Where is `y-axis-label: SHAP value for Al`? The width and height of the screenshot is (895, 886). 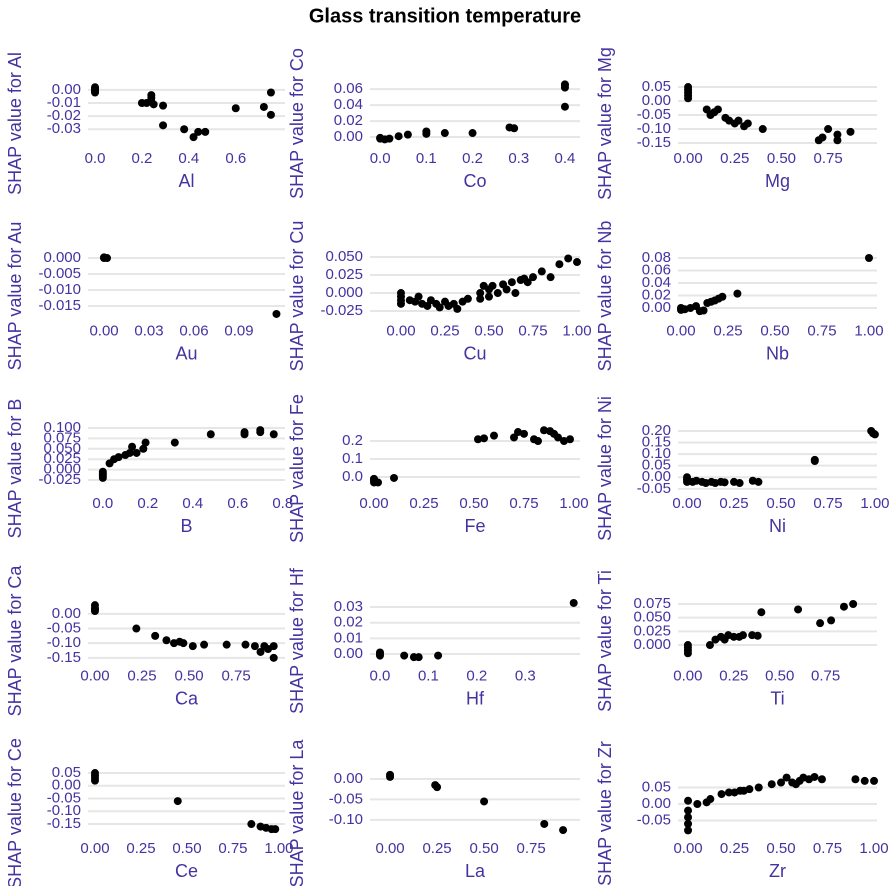
y-axis-label: SHAP value for Al is located at coordinates (15, 123).